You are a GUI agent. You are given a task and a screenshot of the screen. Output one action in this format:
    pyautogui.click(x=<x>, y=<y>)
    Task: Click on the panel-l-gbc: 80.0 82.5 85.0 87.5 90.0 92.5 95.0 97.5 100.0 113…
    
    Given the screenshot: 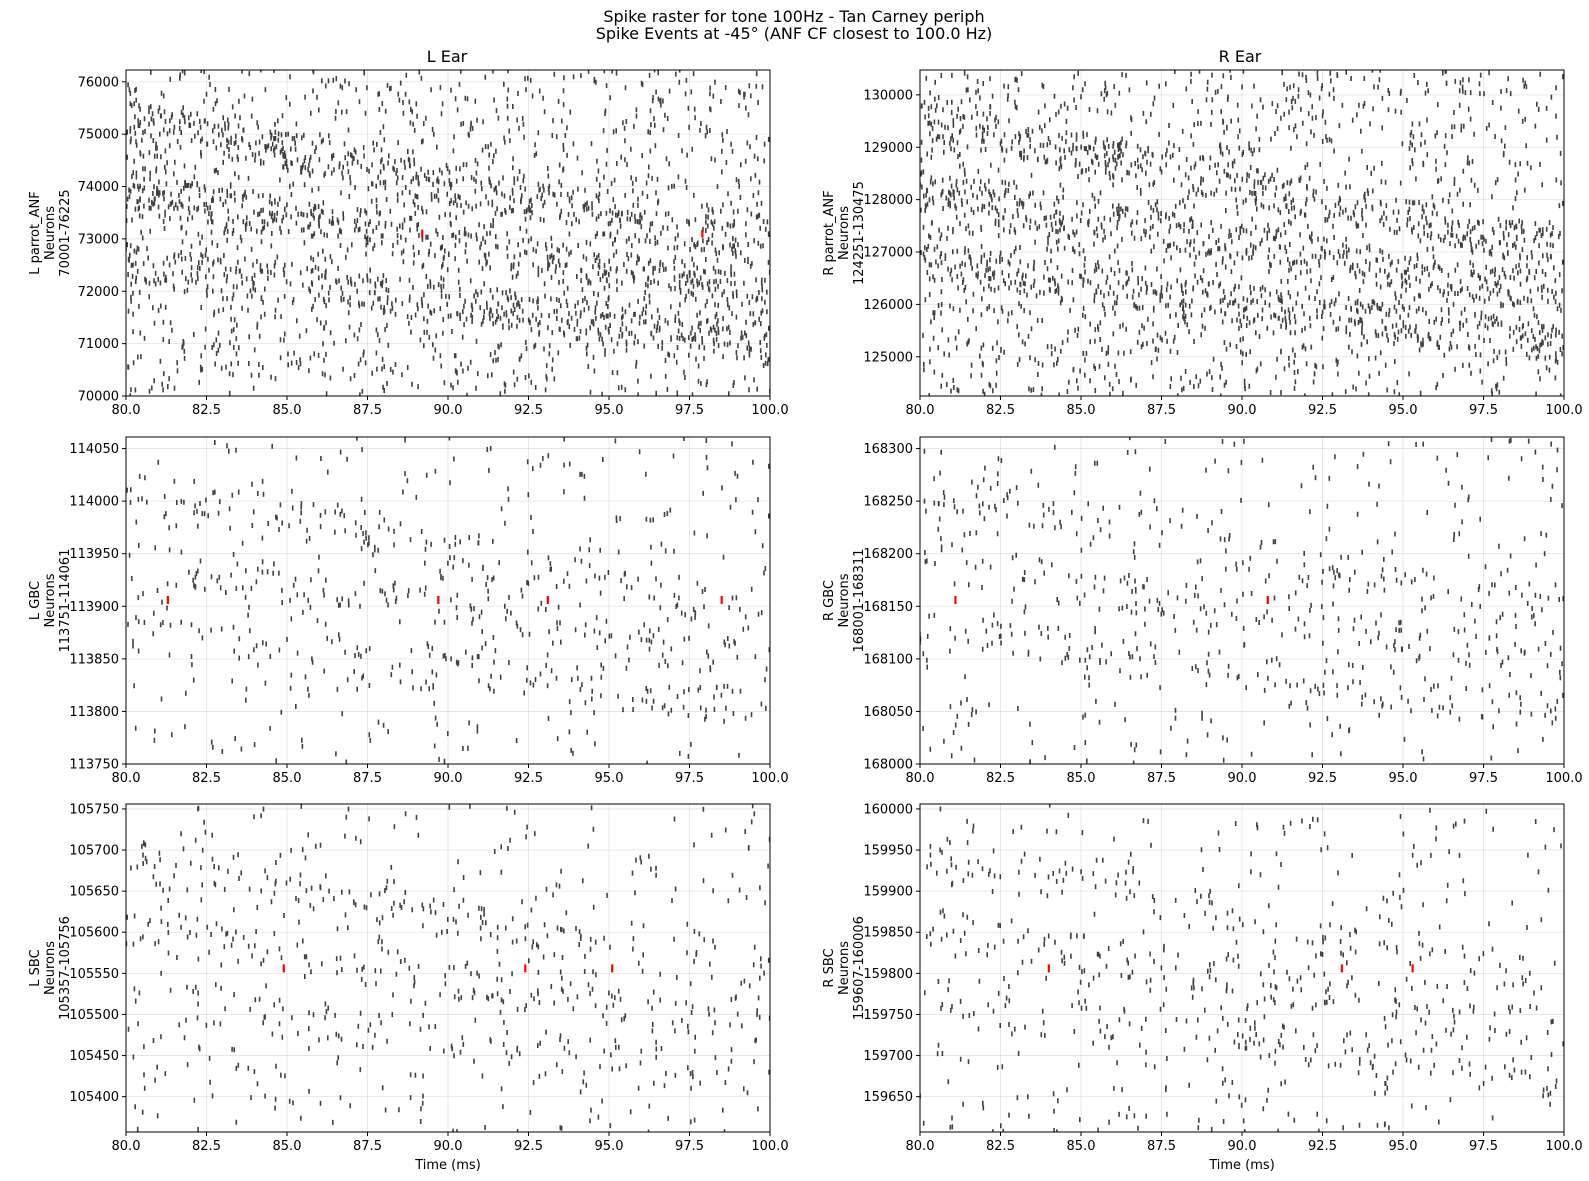 What is the action you would take?
    pyautogui.click(x=408, y=611)
    